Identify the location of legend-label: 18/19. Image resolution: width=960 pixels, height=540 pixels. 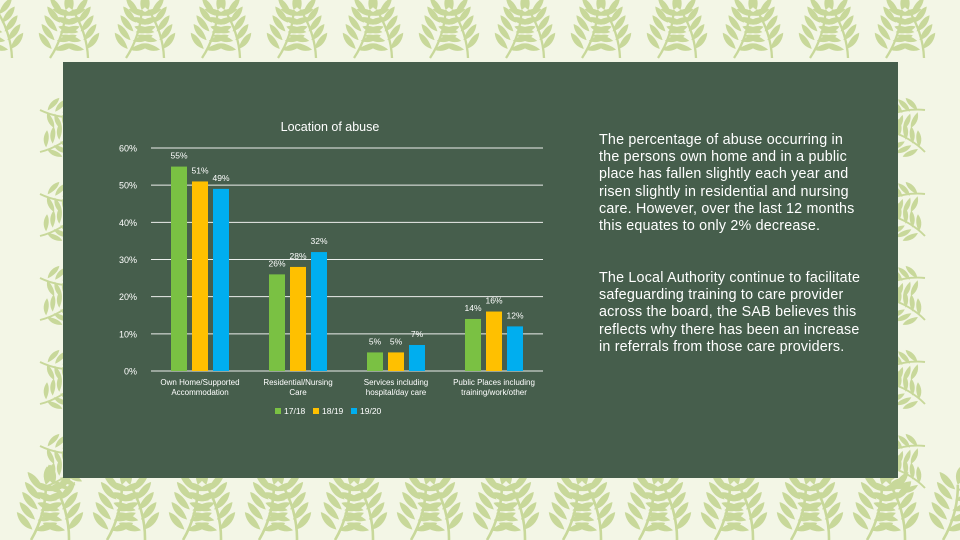
(333, 411).